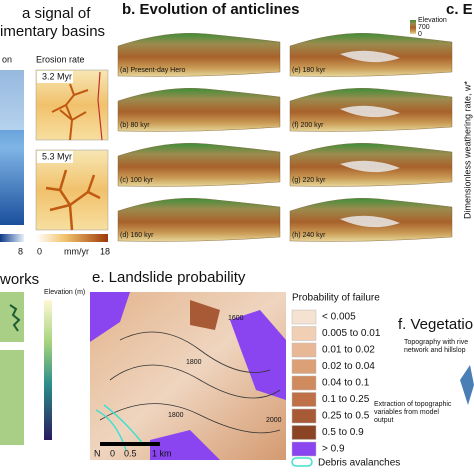  I want to click on legend-label: 0.5 to 0.9, so click(343, 432).